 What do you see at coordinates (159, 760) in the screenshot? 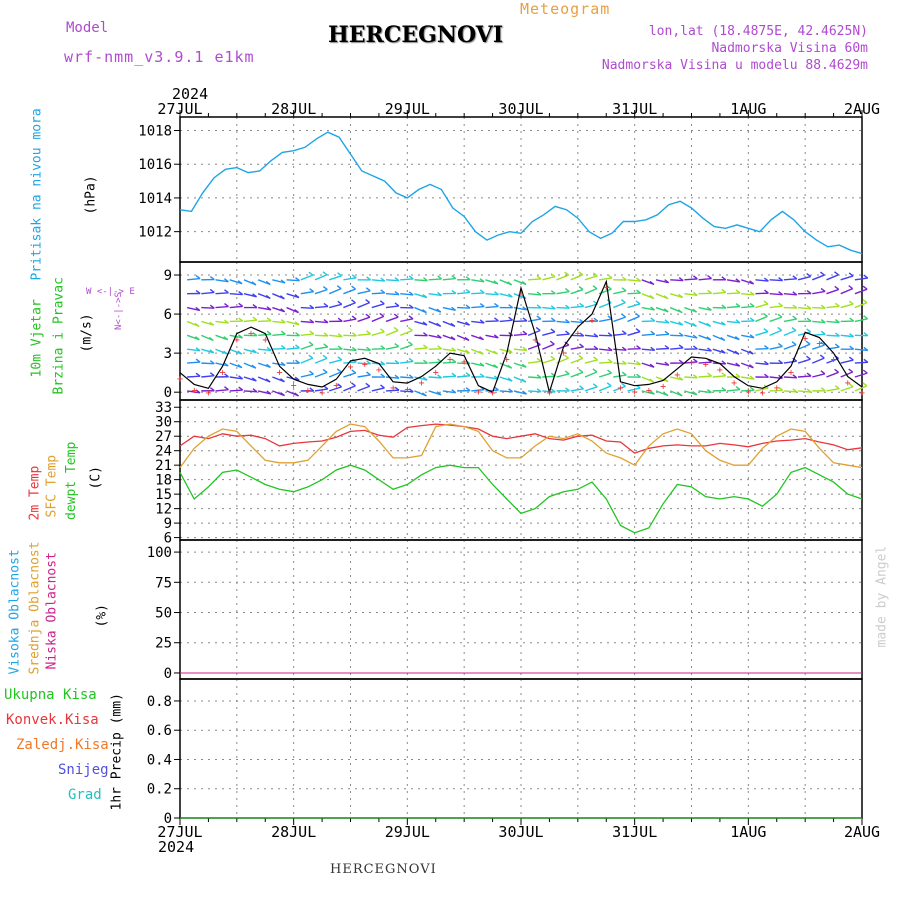
I see `y-tick-label: 0.4` at bounding box center [159, 760].